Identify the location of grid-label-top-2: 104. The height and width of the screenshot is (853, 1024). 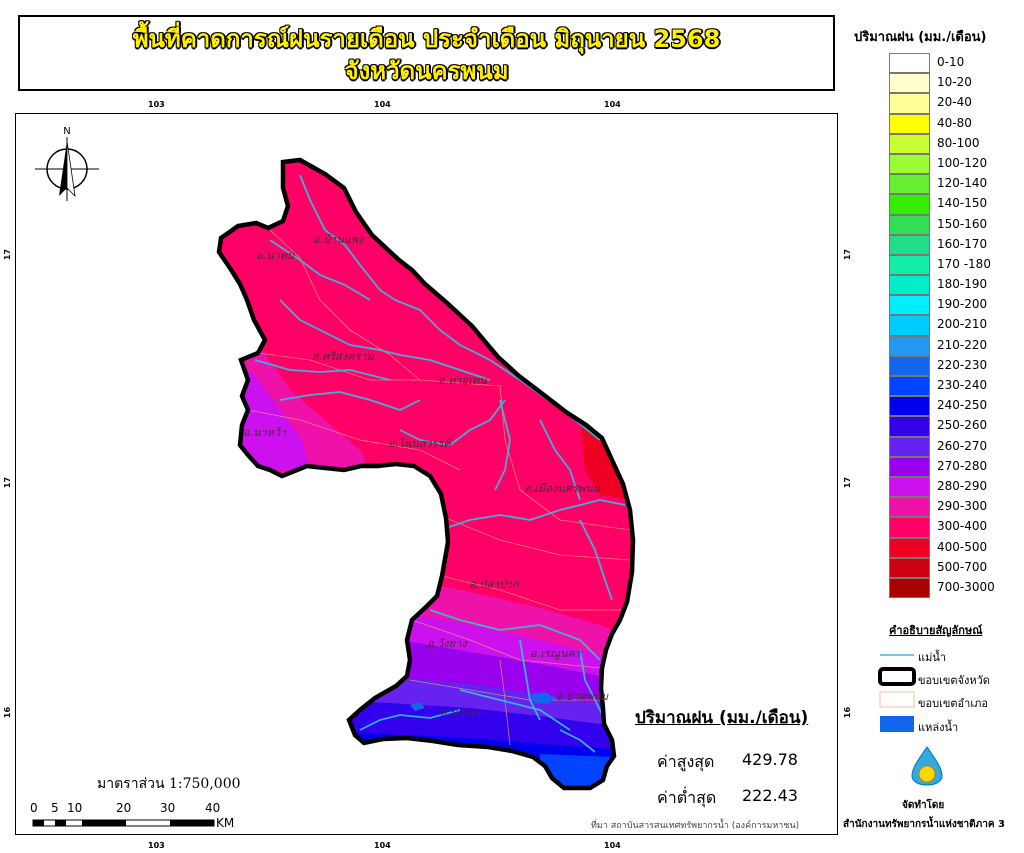
(382, 104).